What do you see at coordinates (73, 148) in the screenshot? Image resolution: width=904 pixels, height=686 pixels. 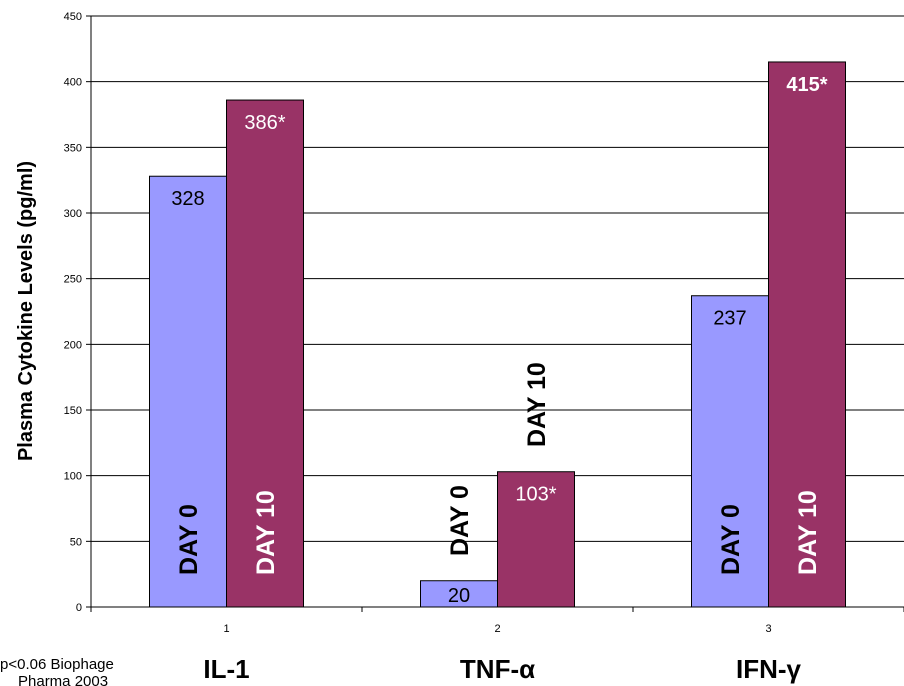 I see `y-tick-label: 350` at bounding box center [73, 148].